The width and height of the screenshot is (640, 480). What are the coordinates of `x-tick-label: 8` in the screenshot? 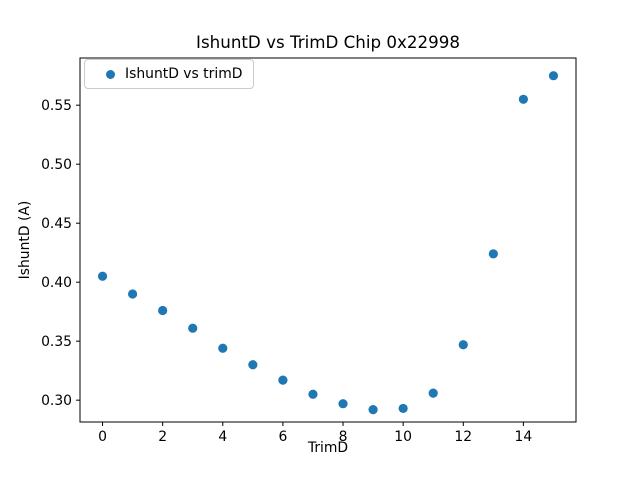 It's located at (343, 437).